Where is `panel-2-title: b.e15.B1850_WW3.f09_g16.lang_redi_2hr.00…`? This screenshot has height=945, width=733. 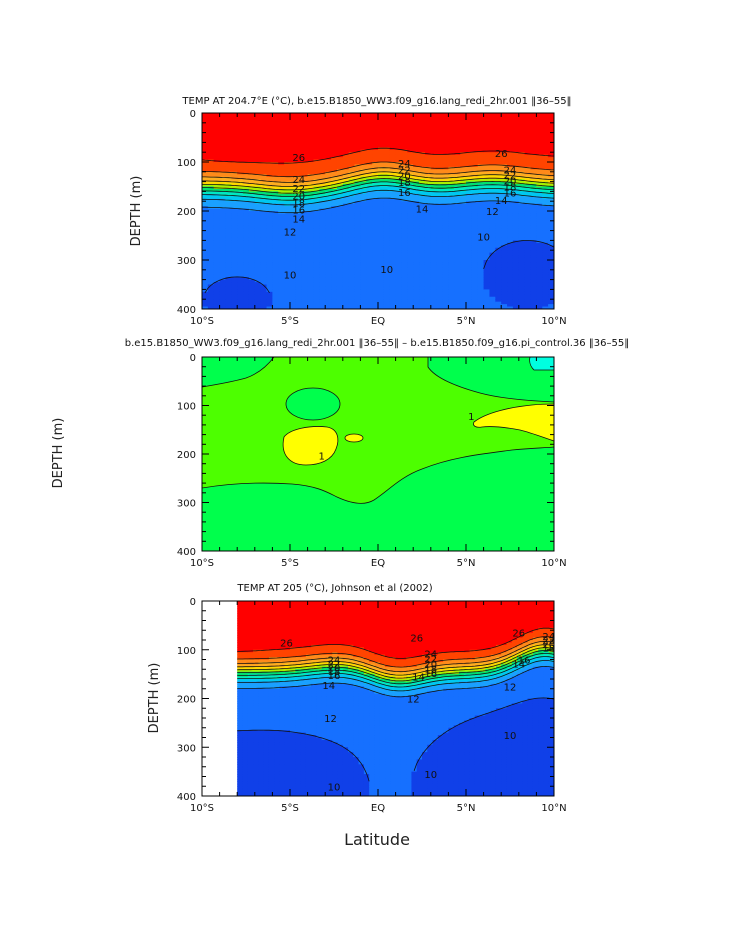 panel-2-title: b.e15.B1850_WW3.f09_g16.lang_redi_2hr.00… is located at coordinates (377, 343).